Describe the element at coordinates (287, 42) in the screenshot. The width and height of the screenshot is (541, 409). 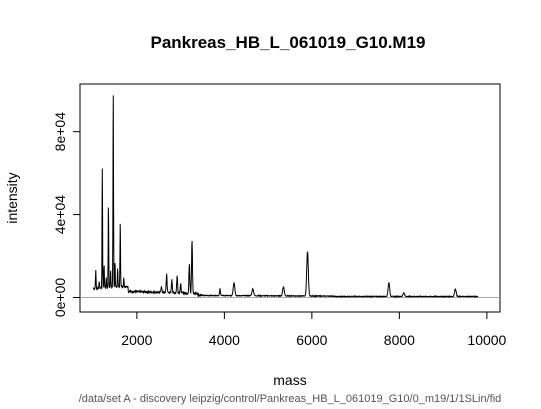
I see `chart-title: Pankreas_HB_L_061019_G10.M19` at that location.